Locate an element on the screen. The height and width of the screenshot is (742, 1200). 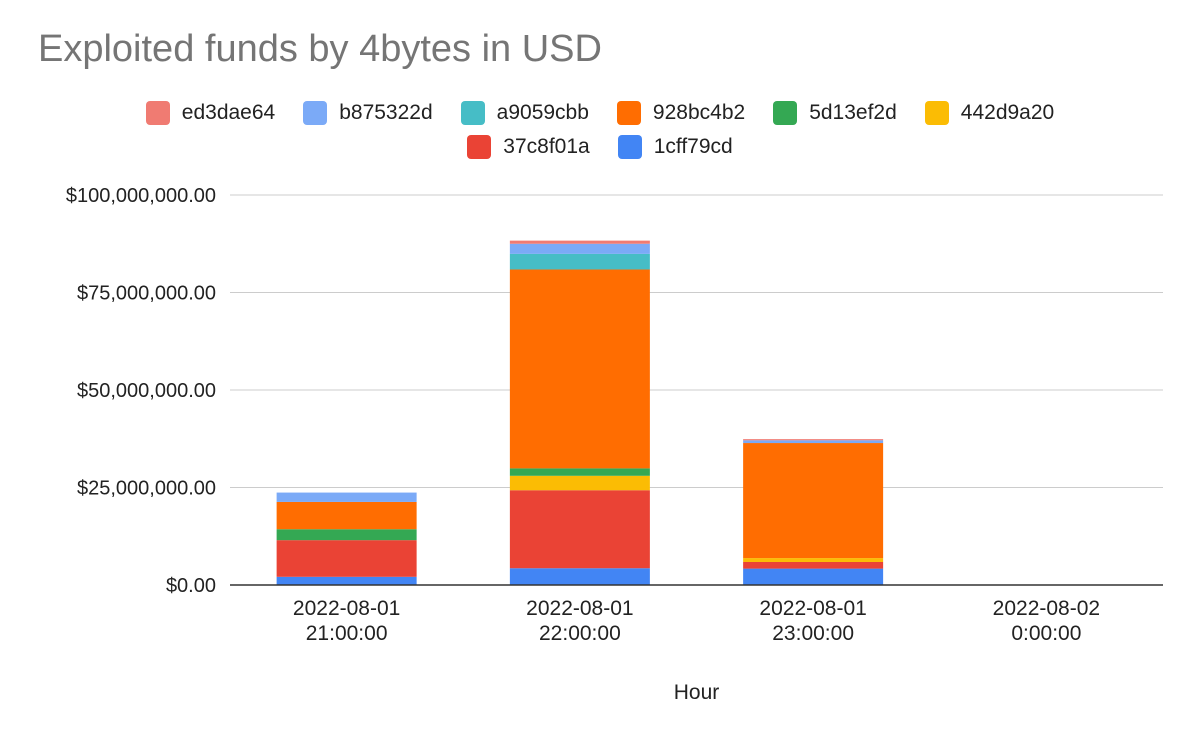
legend-label: b875322d is located at coordinates (386, 112).